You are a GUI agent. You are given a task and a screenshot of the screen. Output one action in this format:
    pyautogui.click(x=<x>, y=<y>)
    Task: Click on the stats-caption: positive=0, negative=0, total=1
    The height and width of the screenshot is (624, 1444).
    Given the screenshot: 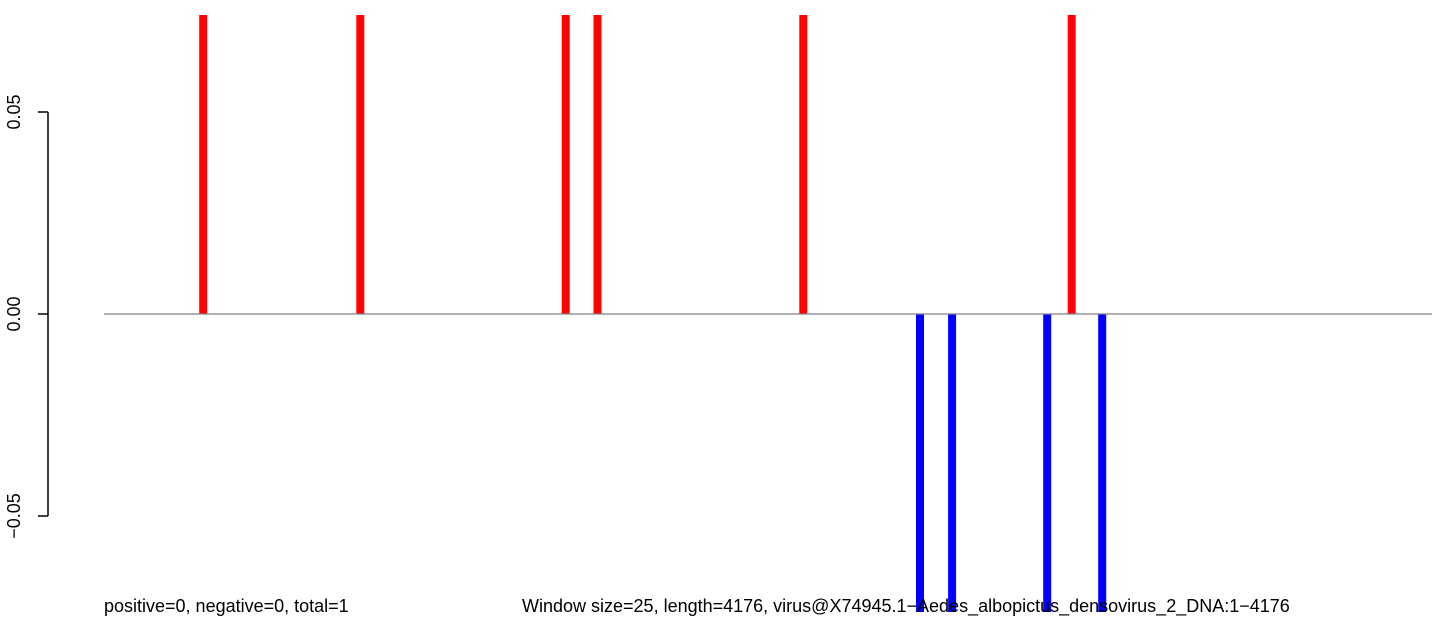 What is the action you would take?
    pyautogui.click(x=226, y=606)
    